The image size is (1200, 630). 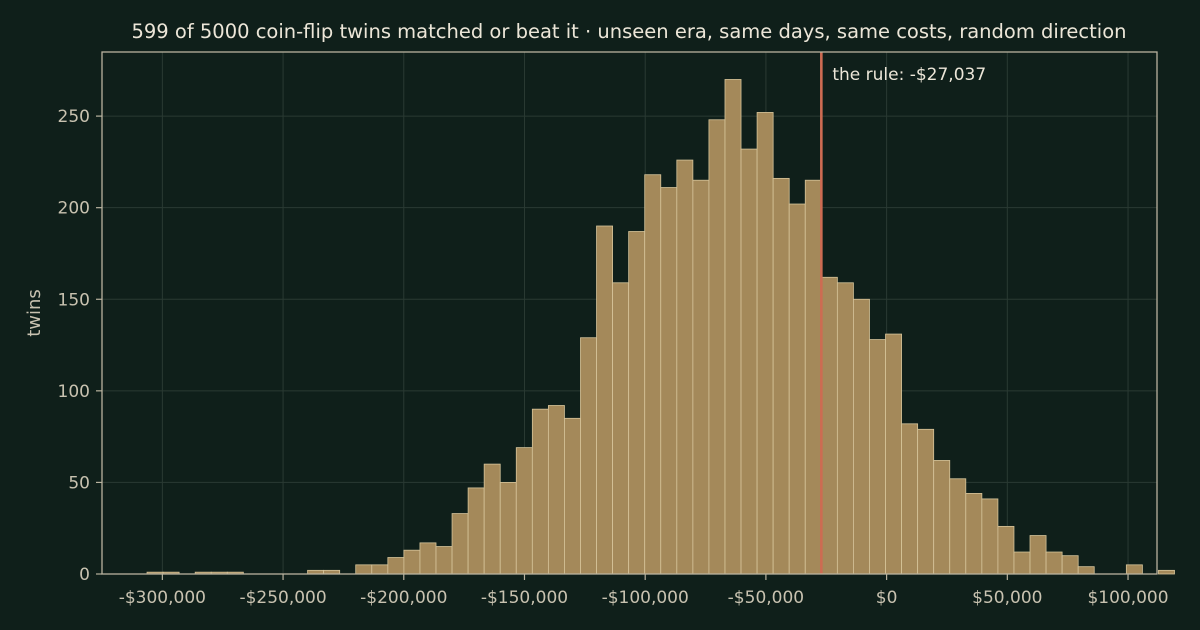 I want to click on y-tick-label: 200, so click(x=74, y=209).